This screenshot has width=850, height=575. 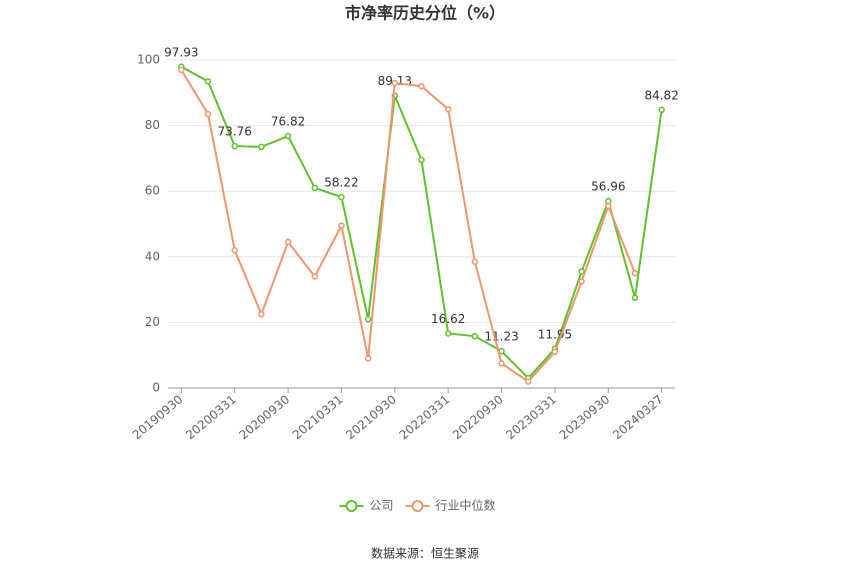 I want to click on data-label: 73.76, so click(x=235, y=132).